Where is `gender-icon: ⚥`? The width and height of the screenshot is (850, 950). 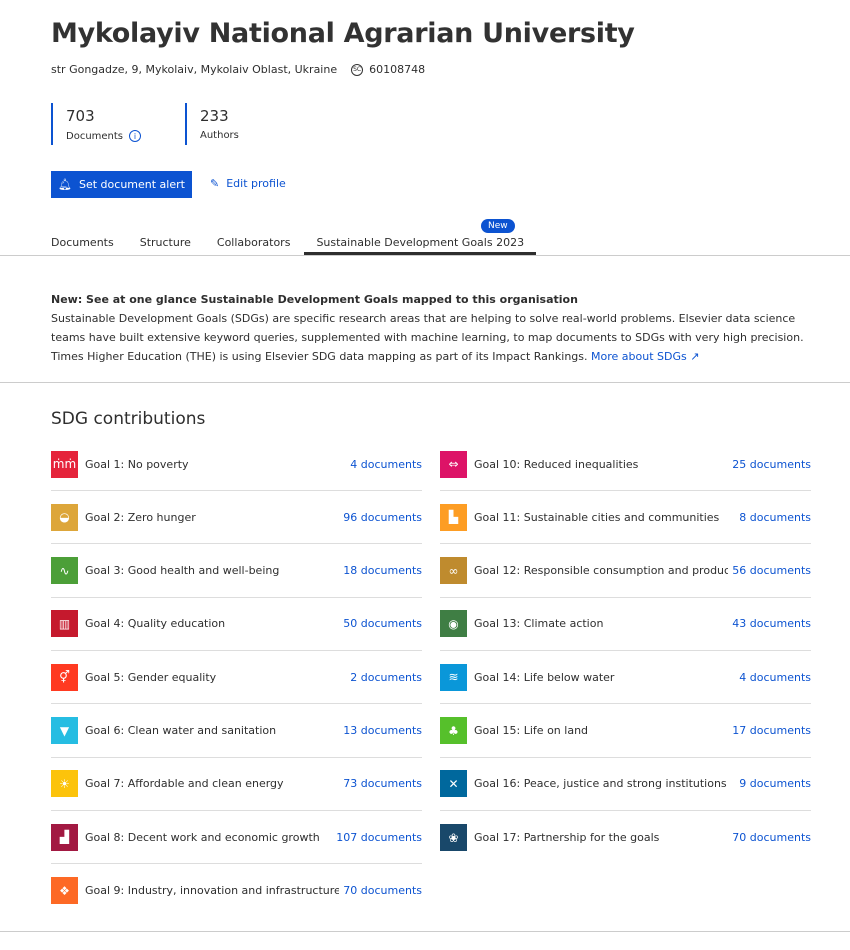
gender-icon: ⚥ is located at coordinates (64, 677).